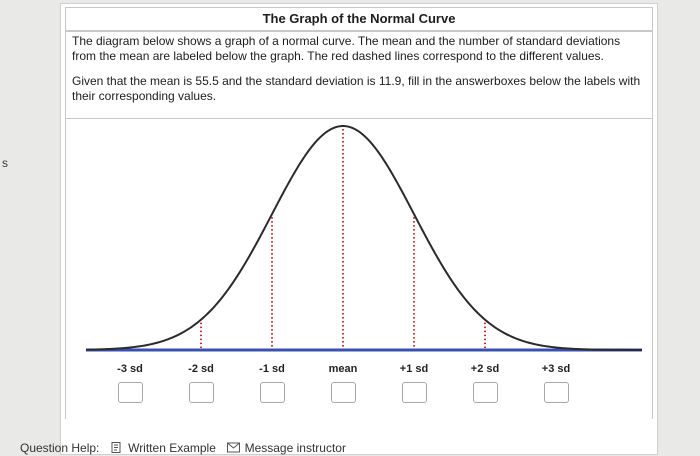 The image size is (700, 456). I want to click on label-plus-2sd: +2 sd, so click(485, 369).